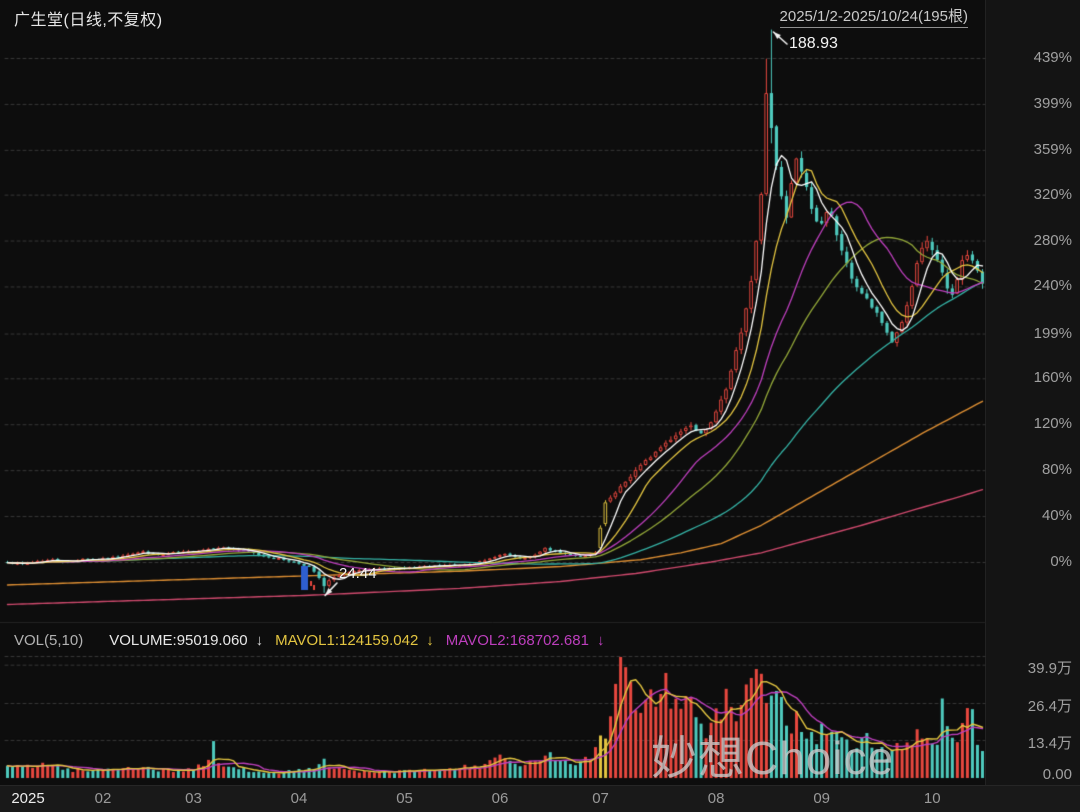 This screenshot has height=812, width=1080. Describe the element at coordinates (299, 798) in the screenshot. I see `time-axis-label: 04` at that location.